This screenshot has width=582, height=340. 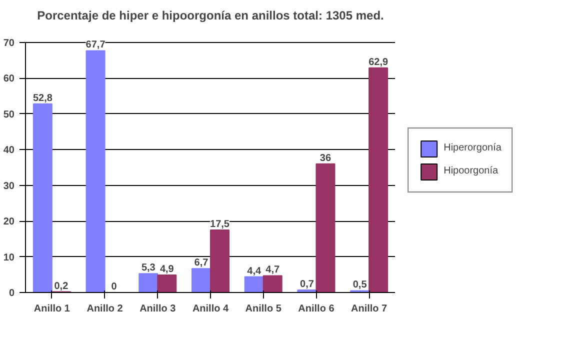 I want to click on x-tick-label: Anillo 4, so click(x=210, y=309).